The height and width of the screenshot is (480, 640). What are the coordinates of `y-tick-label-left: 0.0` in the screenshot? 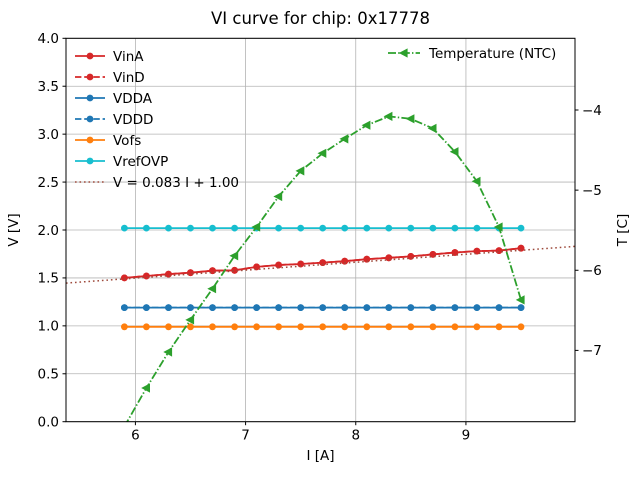 It's located at (48, 423).